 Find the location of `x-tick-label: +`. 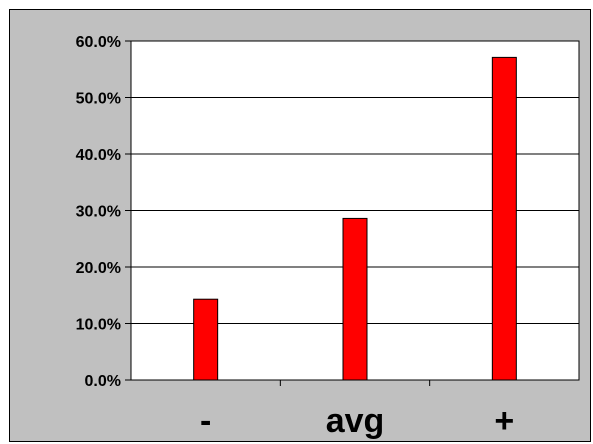

x-tick-label: + is located at coordinates (504, 421).